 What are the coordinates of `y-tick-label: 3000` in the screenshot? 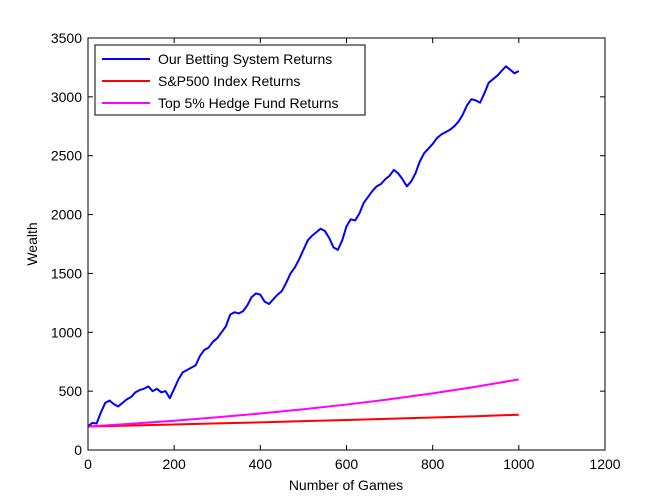 It's located at (66, 97).